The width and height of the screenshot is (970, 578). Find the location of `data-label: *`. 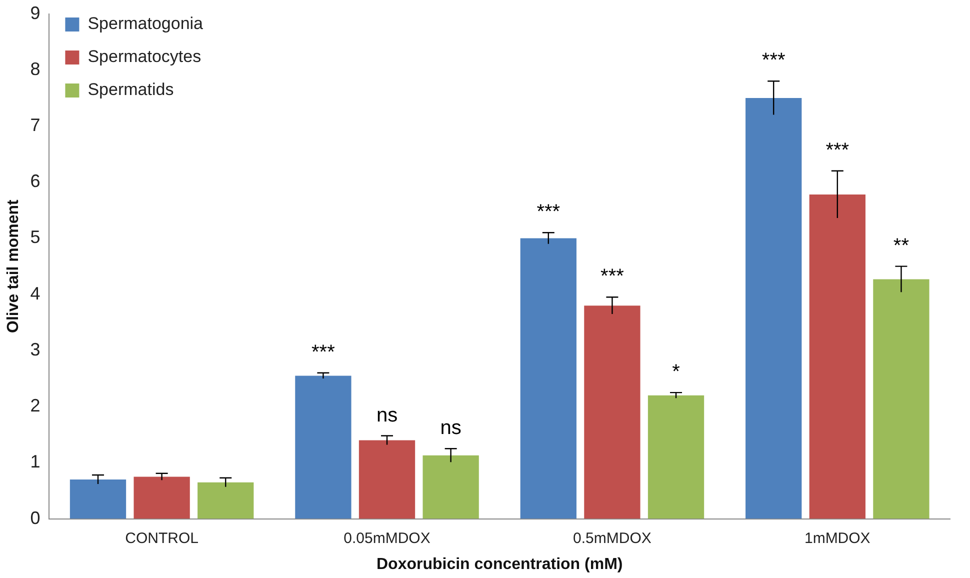

data-label: * is located at coordinates (676, 372).